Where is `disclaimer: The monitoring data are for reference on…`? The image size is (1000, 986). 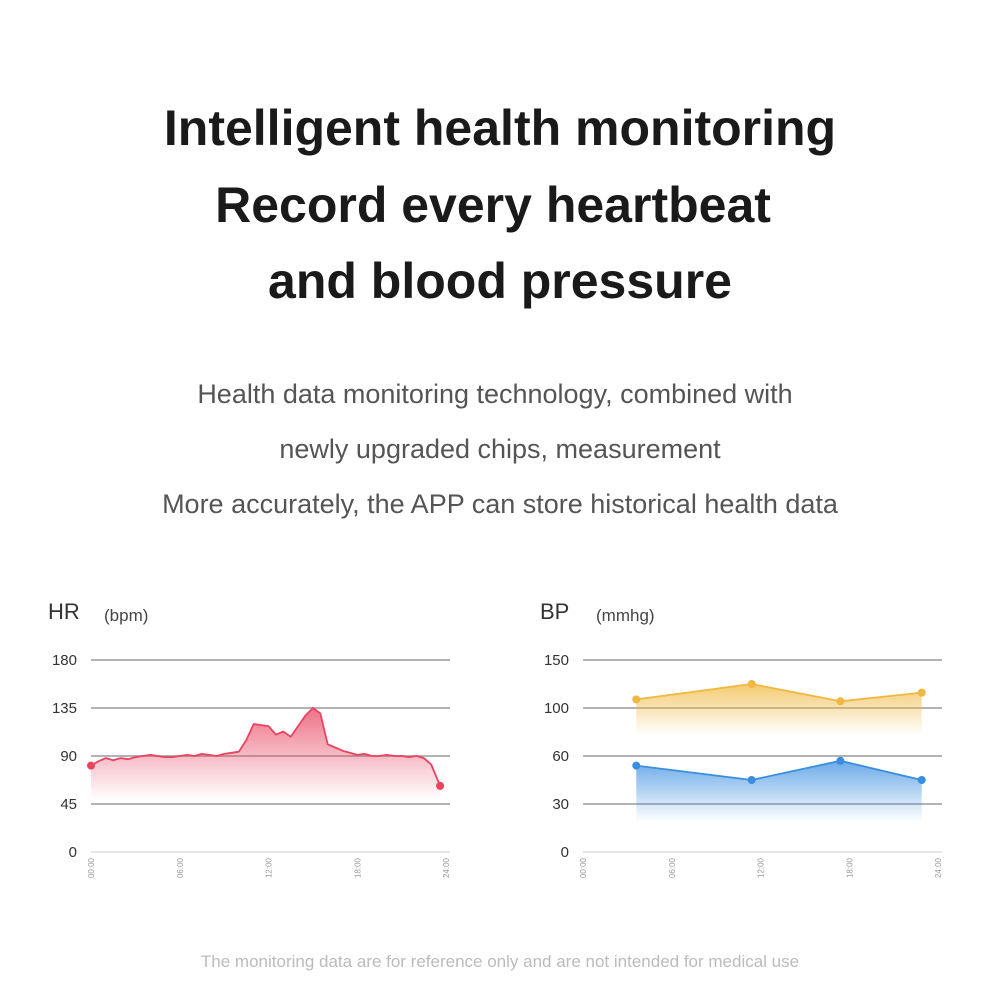
disclaimer: The monitoring data are for reference on… is located at coordinates (500, 961).